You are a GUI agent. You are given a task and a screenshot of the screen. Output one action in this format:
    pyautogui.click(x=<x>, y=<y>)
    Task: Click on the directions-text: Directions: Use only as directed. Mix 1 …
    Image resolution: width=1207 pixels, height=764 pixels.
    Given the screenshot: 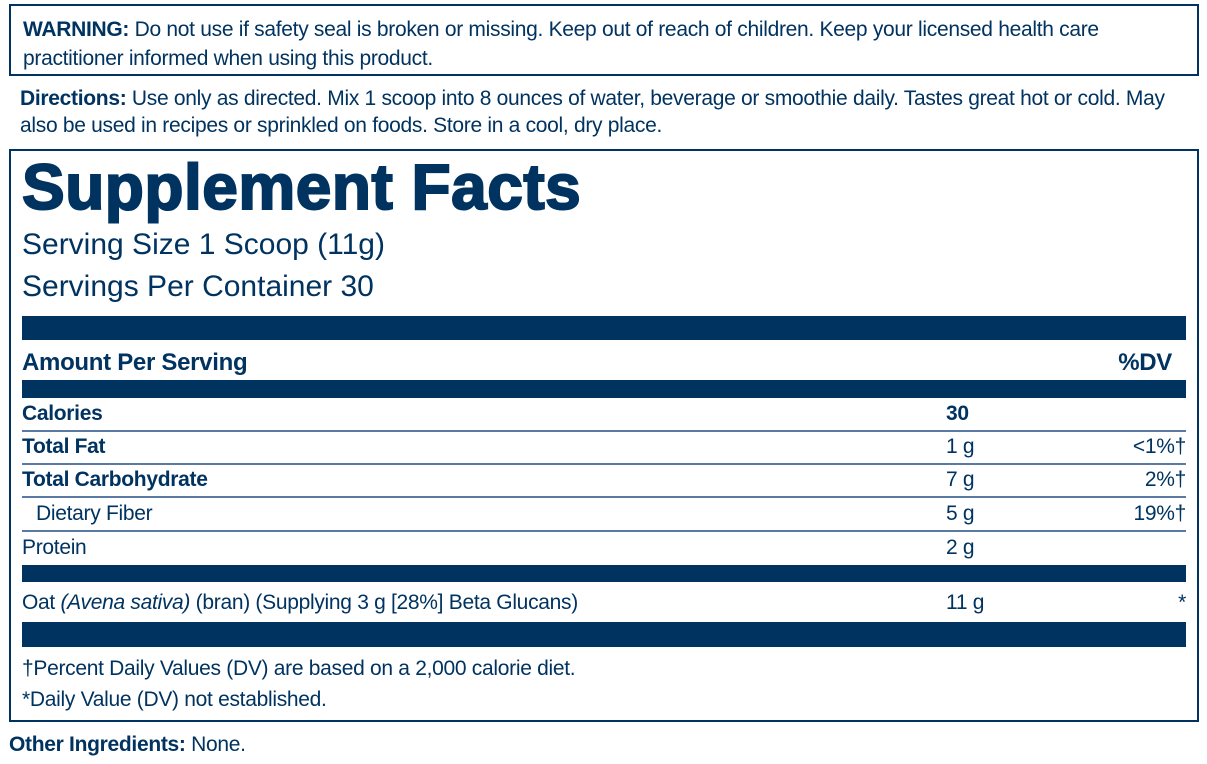 What is the action you would take?
    pyautogui.click(x=592, y=112)
    